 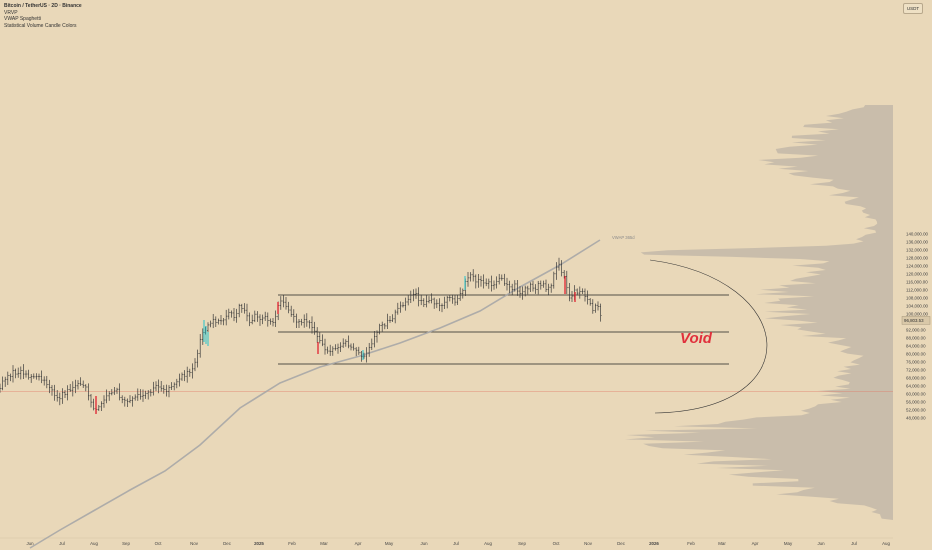 I want to click on y-tick-label: 68,000.00, so click(x=916, y=378).